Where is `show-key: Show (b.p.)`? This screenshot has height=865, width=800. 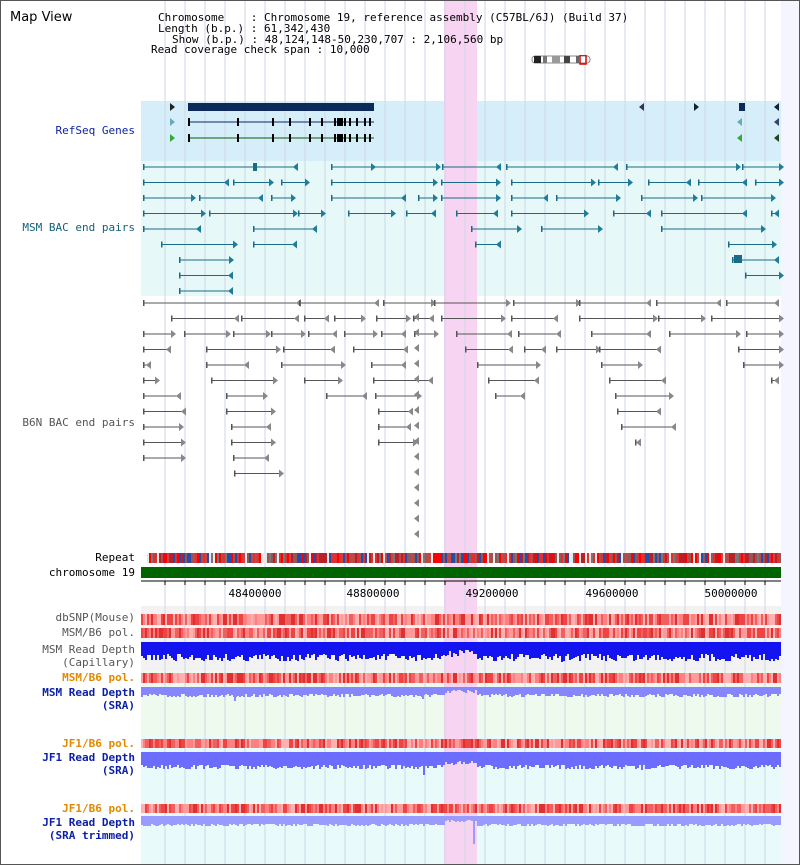
show-key: Show (b.p.) is located at coordinates (208, 39).